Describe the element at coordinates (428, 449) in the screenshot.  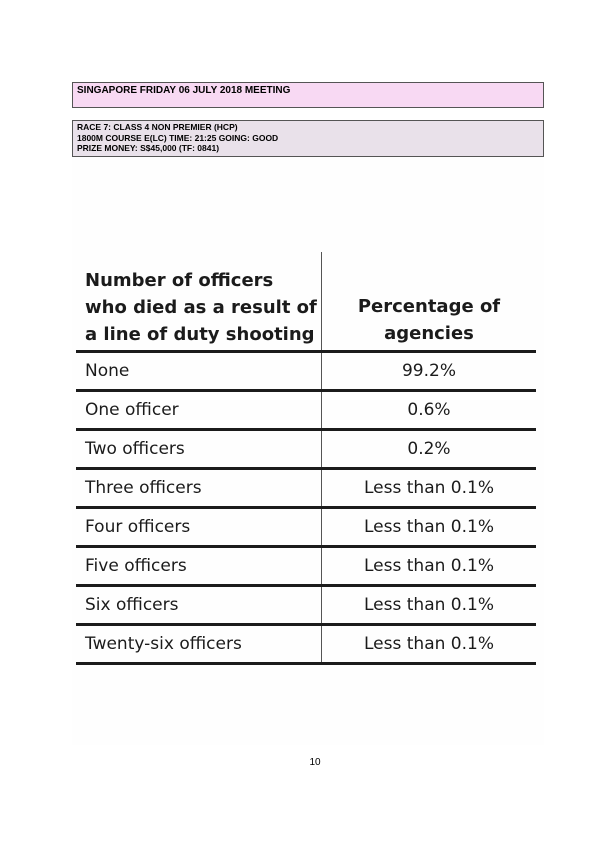
I see `percentage-cell: 0.2%` at that location.